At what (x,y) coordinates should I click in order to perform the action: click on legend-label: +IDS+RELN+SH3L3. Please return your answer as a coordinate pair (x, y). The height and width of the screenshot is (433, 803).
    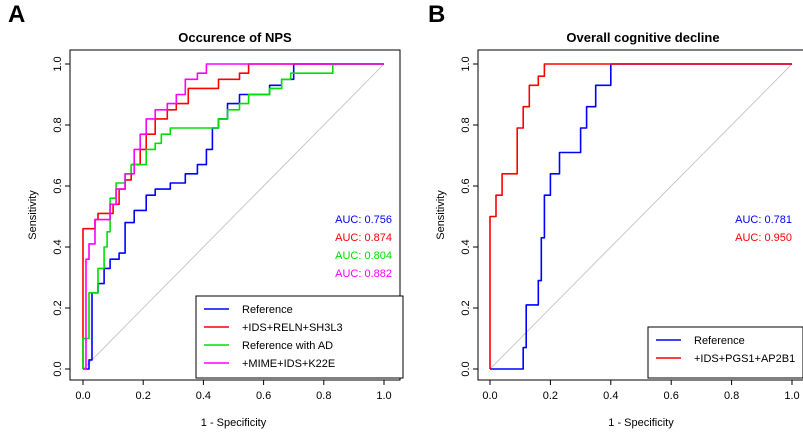
    Looking at the image, I should click on (292, 328).